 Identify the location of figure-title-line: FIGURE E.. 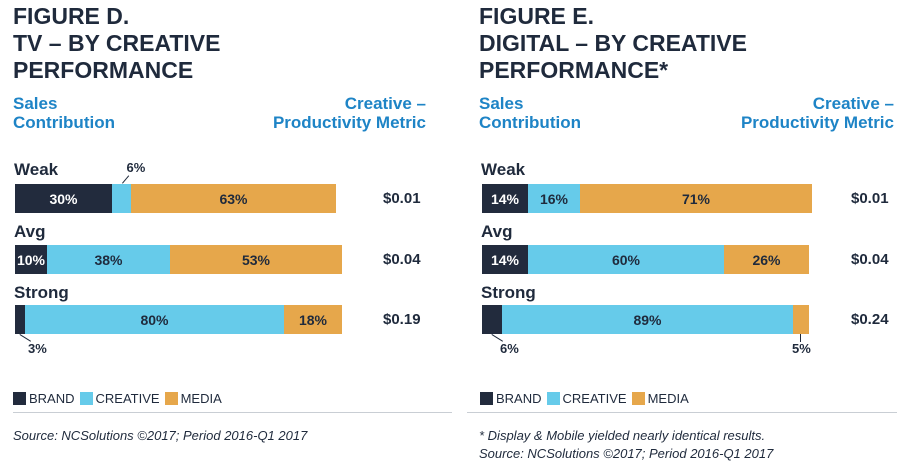
(537, 16).